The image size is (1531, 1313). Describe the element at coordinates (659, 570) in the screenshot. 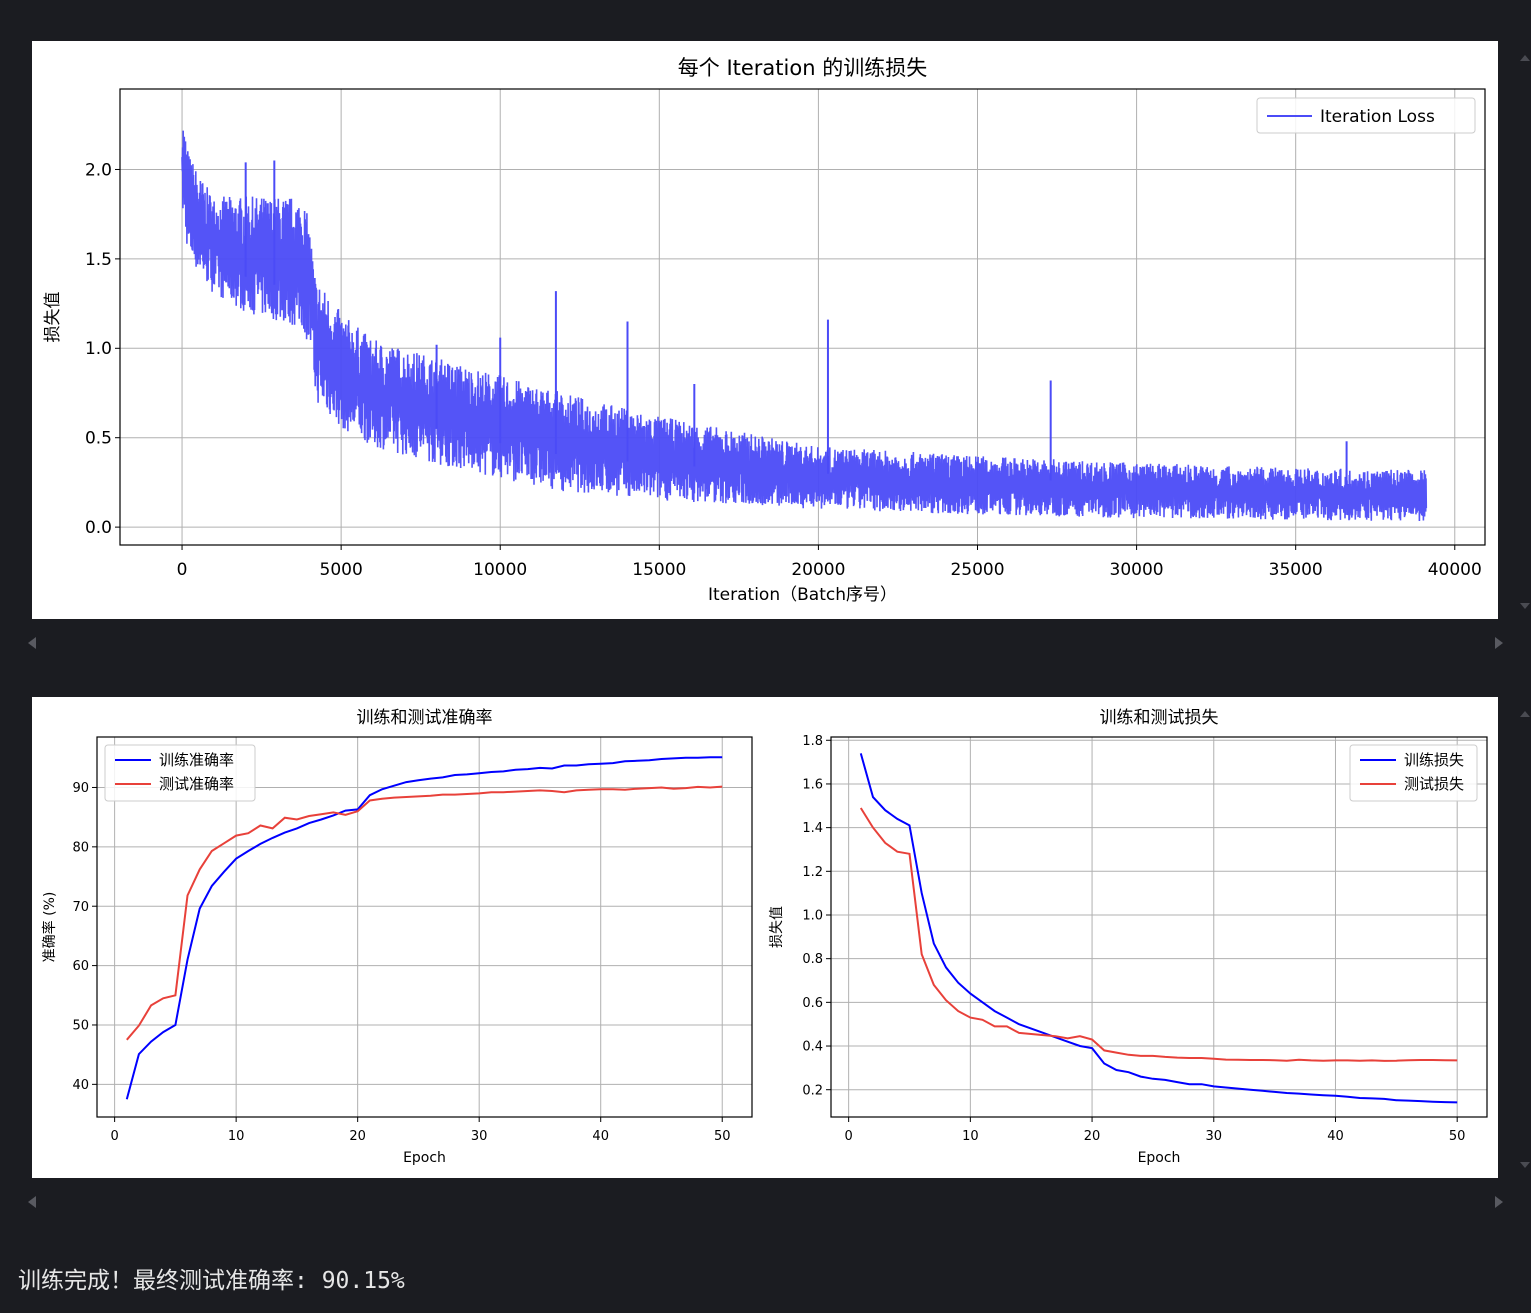

I see `x-tick-label: 15000` at that location.